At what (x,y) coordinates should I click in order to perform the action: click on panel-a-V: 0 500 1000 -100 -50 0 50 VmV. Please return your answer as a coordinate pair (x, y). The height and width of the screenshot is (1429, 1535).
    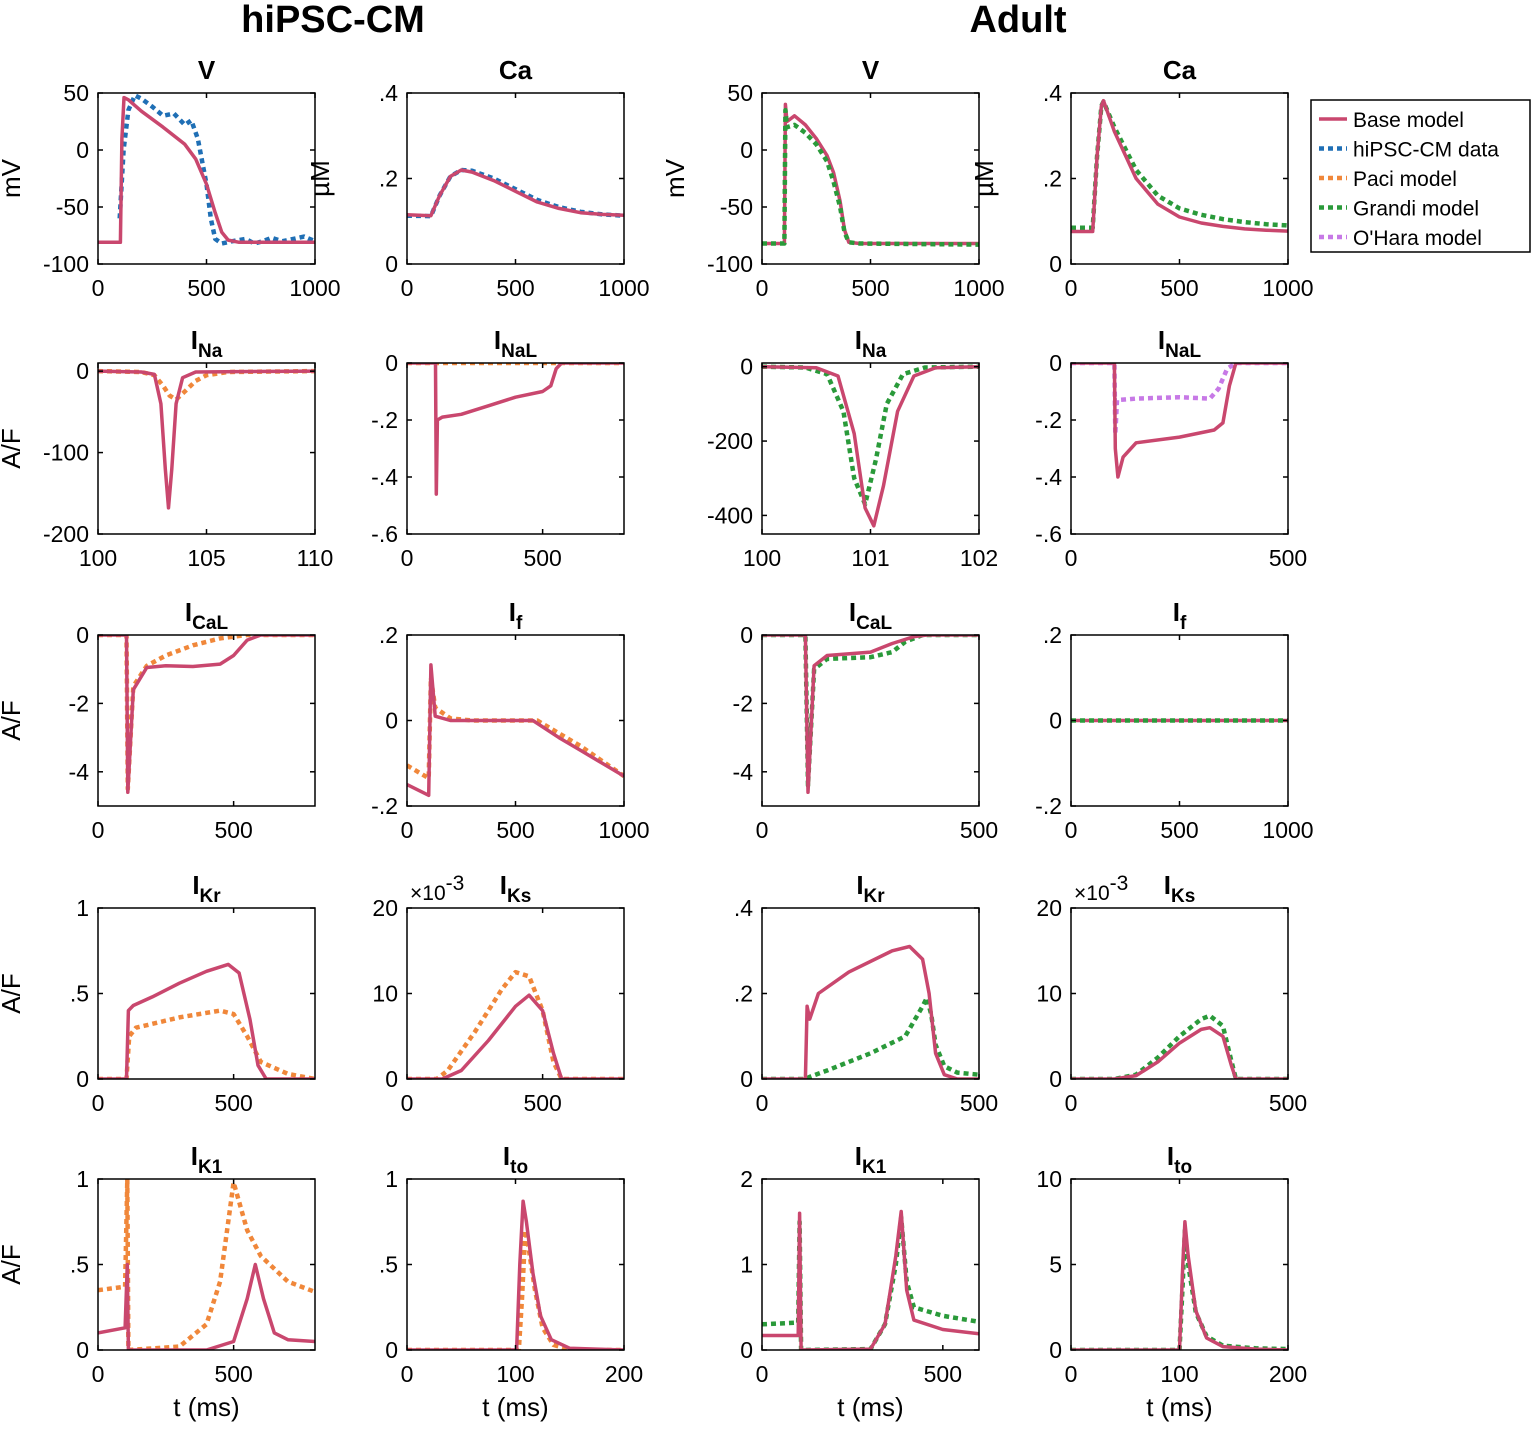
    Looking at the image, I should click on (832, 178).